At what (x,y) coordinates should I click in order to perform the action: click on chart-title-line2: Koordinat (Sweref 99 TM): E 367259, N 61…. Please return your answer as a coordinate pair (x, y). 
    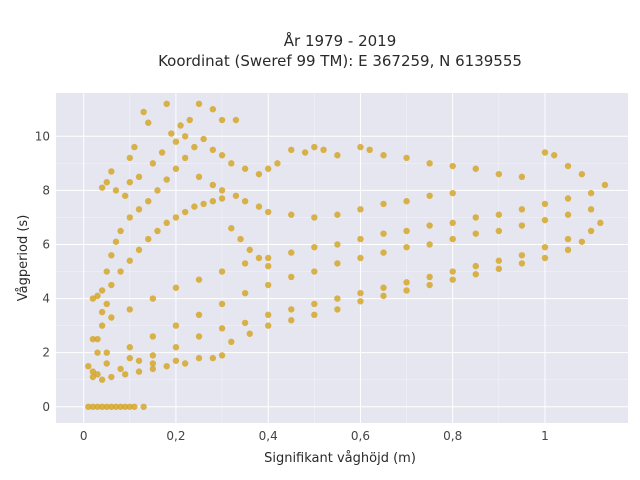
    Looking at the image, I should click on (340, 61).